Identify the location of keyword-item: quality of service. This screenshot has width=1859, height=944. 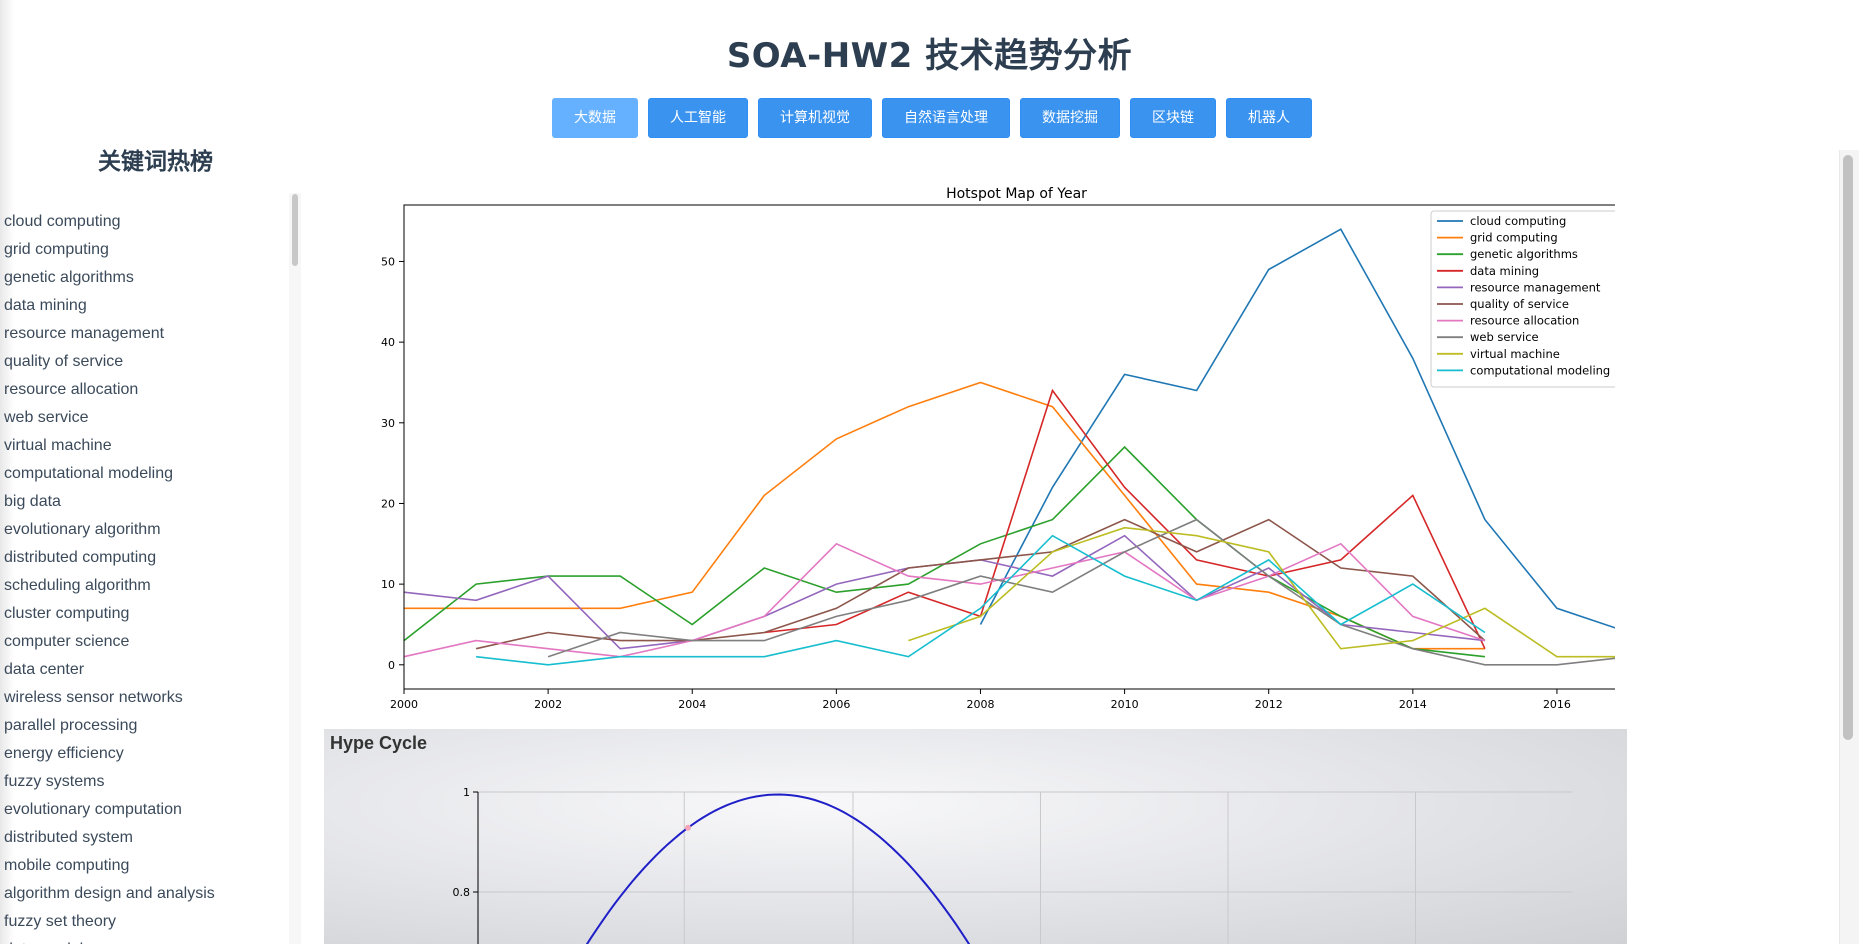
(149, 362).